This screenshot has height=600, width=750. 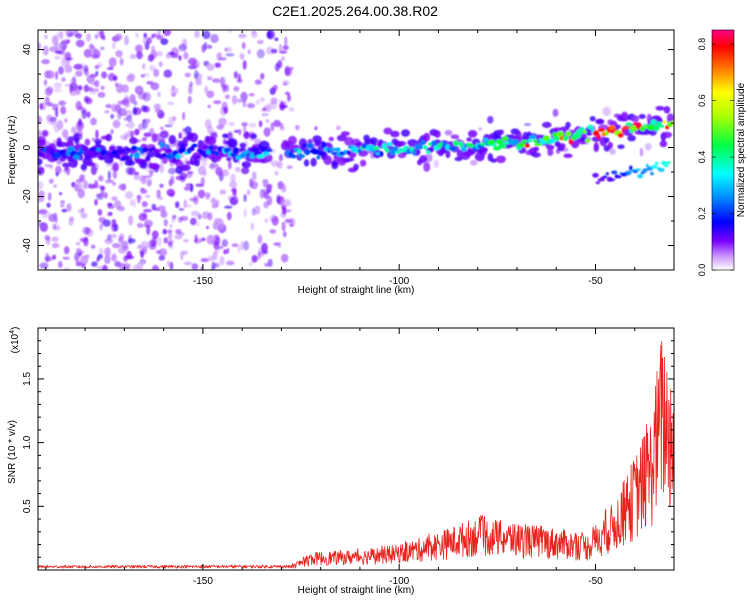 What do you see at coordinates (12, 452) in the screenshot?
I see `snr-y-axis-label: SNR (10 * v/v)` at bounding box center [12, 452].